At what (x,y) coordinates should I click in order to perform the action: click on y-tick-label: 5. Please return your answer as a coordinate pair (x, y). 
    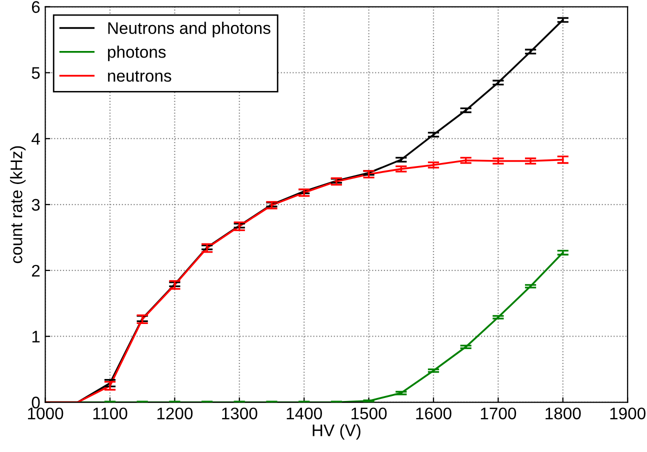
    Looking at the image, I should click on (36, 73).